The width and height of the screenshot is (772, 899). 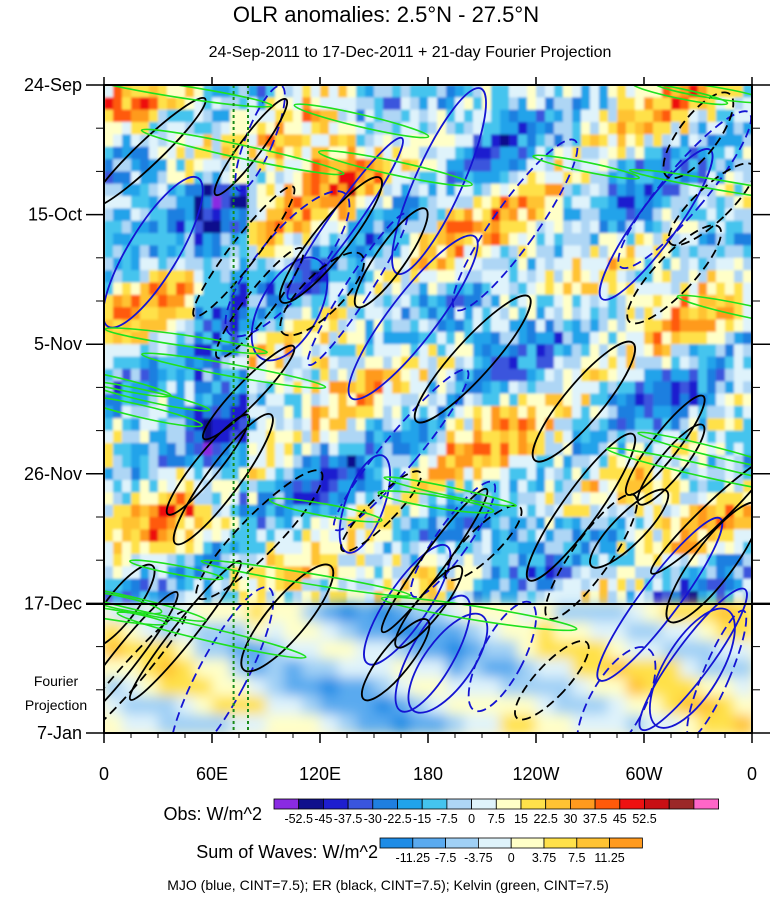 What do you see at coordinates (657, 804) in the screenshot?
I see `obs-colorbar-swatch` at bounding box center [657, 804].